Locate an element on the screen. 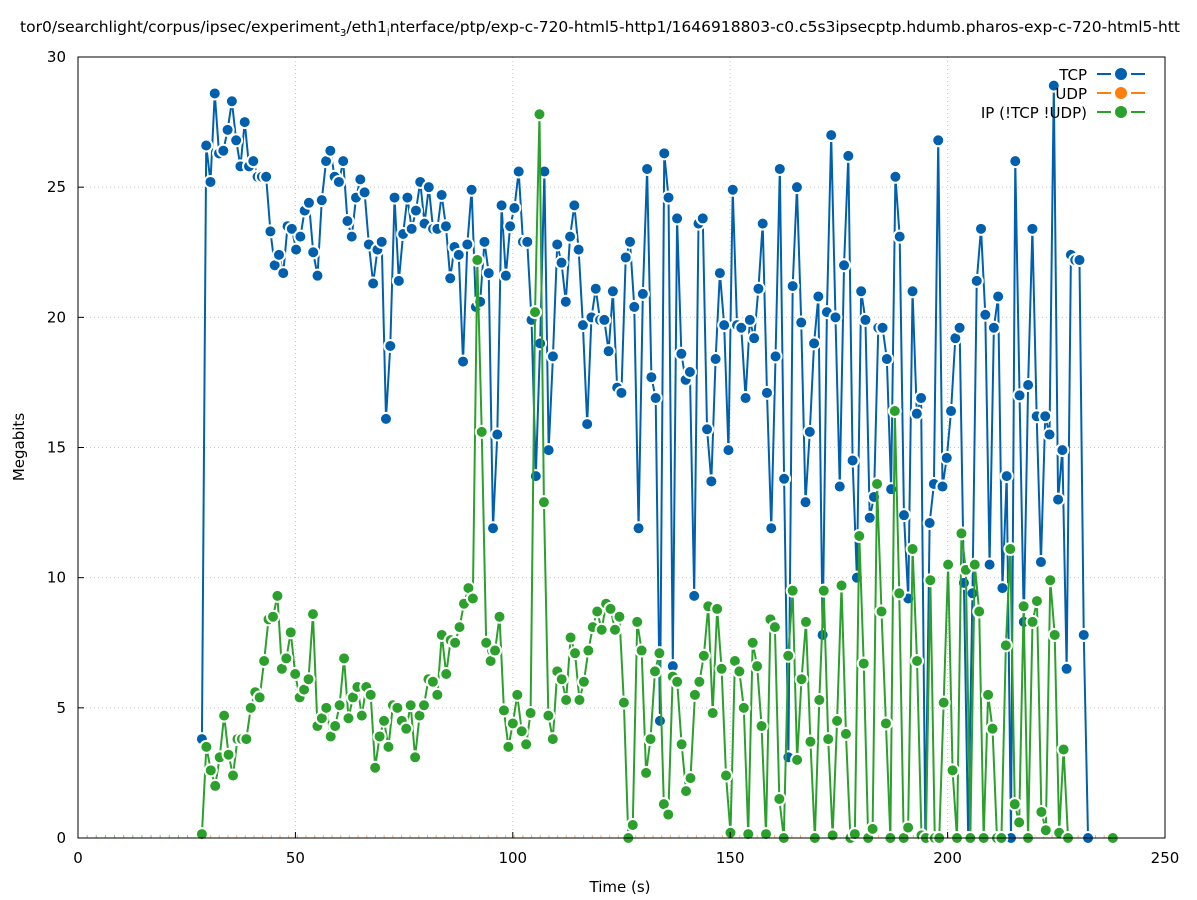 Image resolution: width=1197 pixels, height=900 pixels. title-subscript: 3 is located at coordinates (343, 34).